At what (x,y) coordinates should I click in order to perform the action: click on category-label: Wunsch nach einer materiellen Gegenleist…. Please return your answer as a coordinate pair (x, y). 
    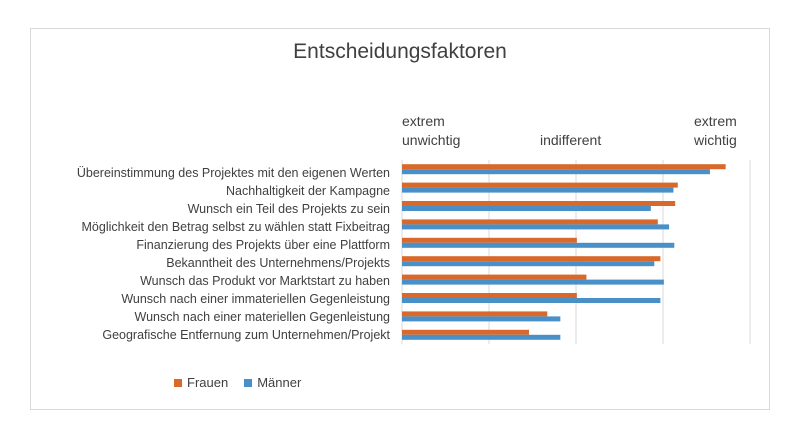
    Looking at the image, I should click on (262, 317).